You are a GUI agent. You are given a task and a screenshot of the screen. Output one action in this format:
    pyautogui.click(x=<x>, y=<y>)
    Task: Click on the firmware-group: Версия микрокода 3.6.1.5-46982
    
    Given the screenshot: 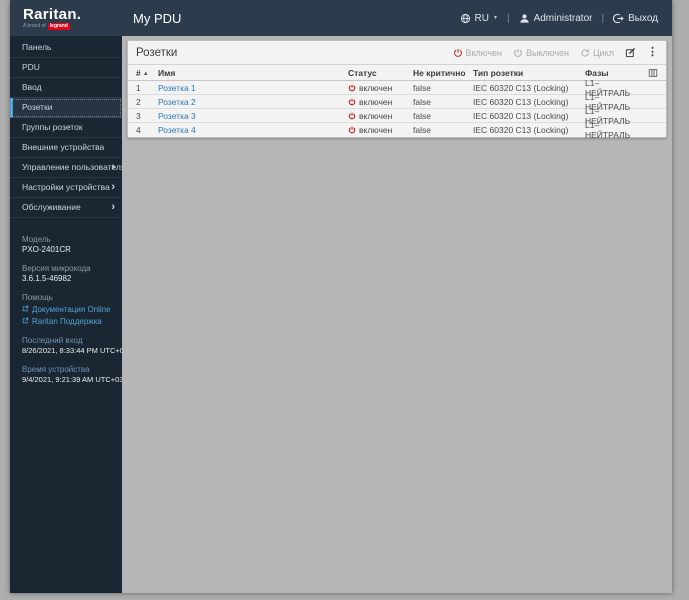 What is the action you would take?
    pyautogui.click(x=69, y=274)
    